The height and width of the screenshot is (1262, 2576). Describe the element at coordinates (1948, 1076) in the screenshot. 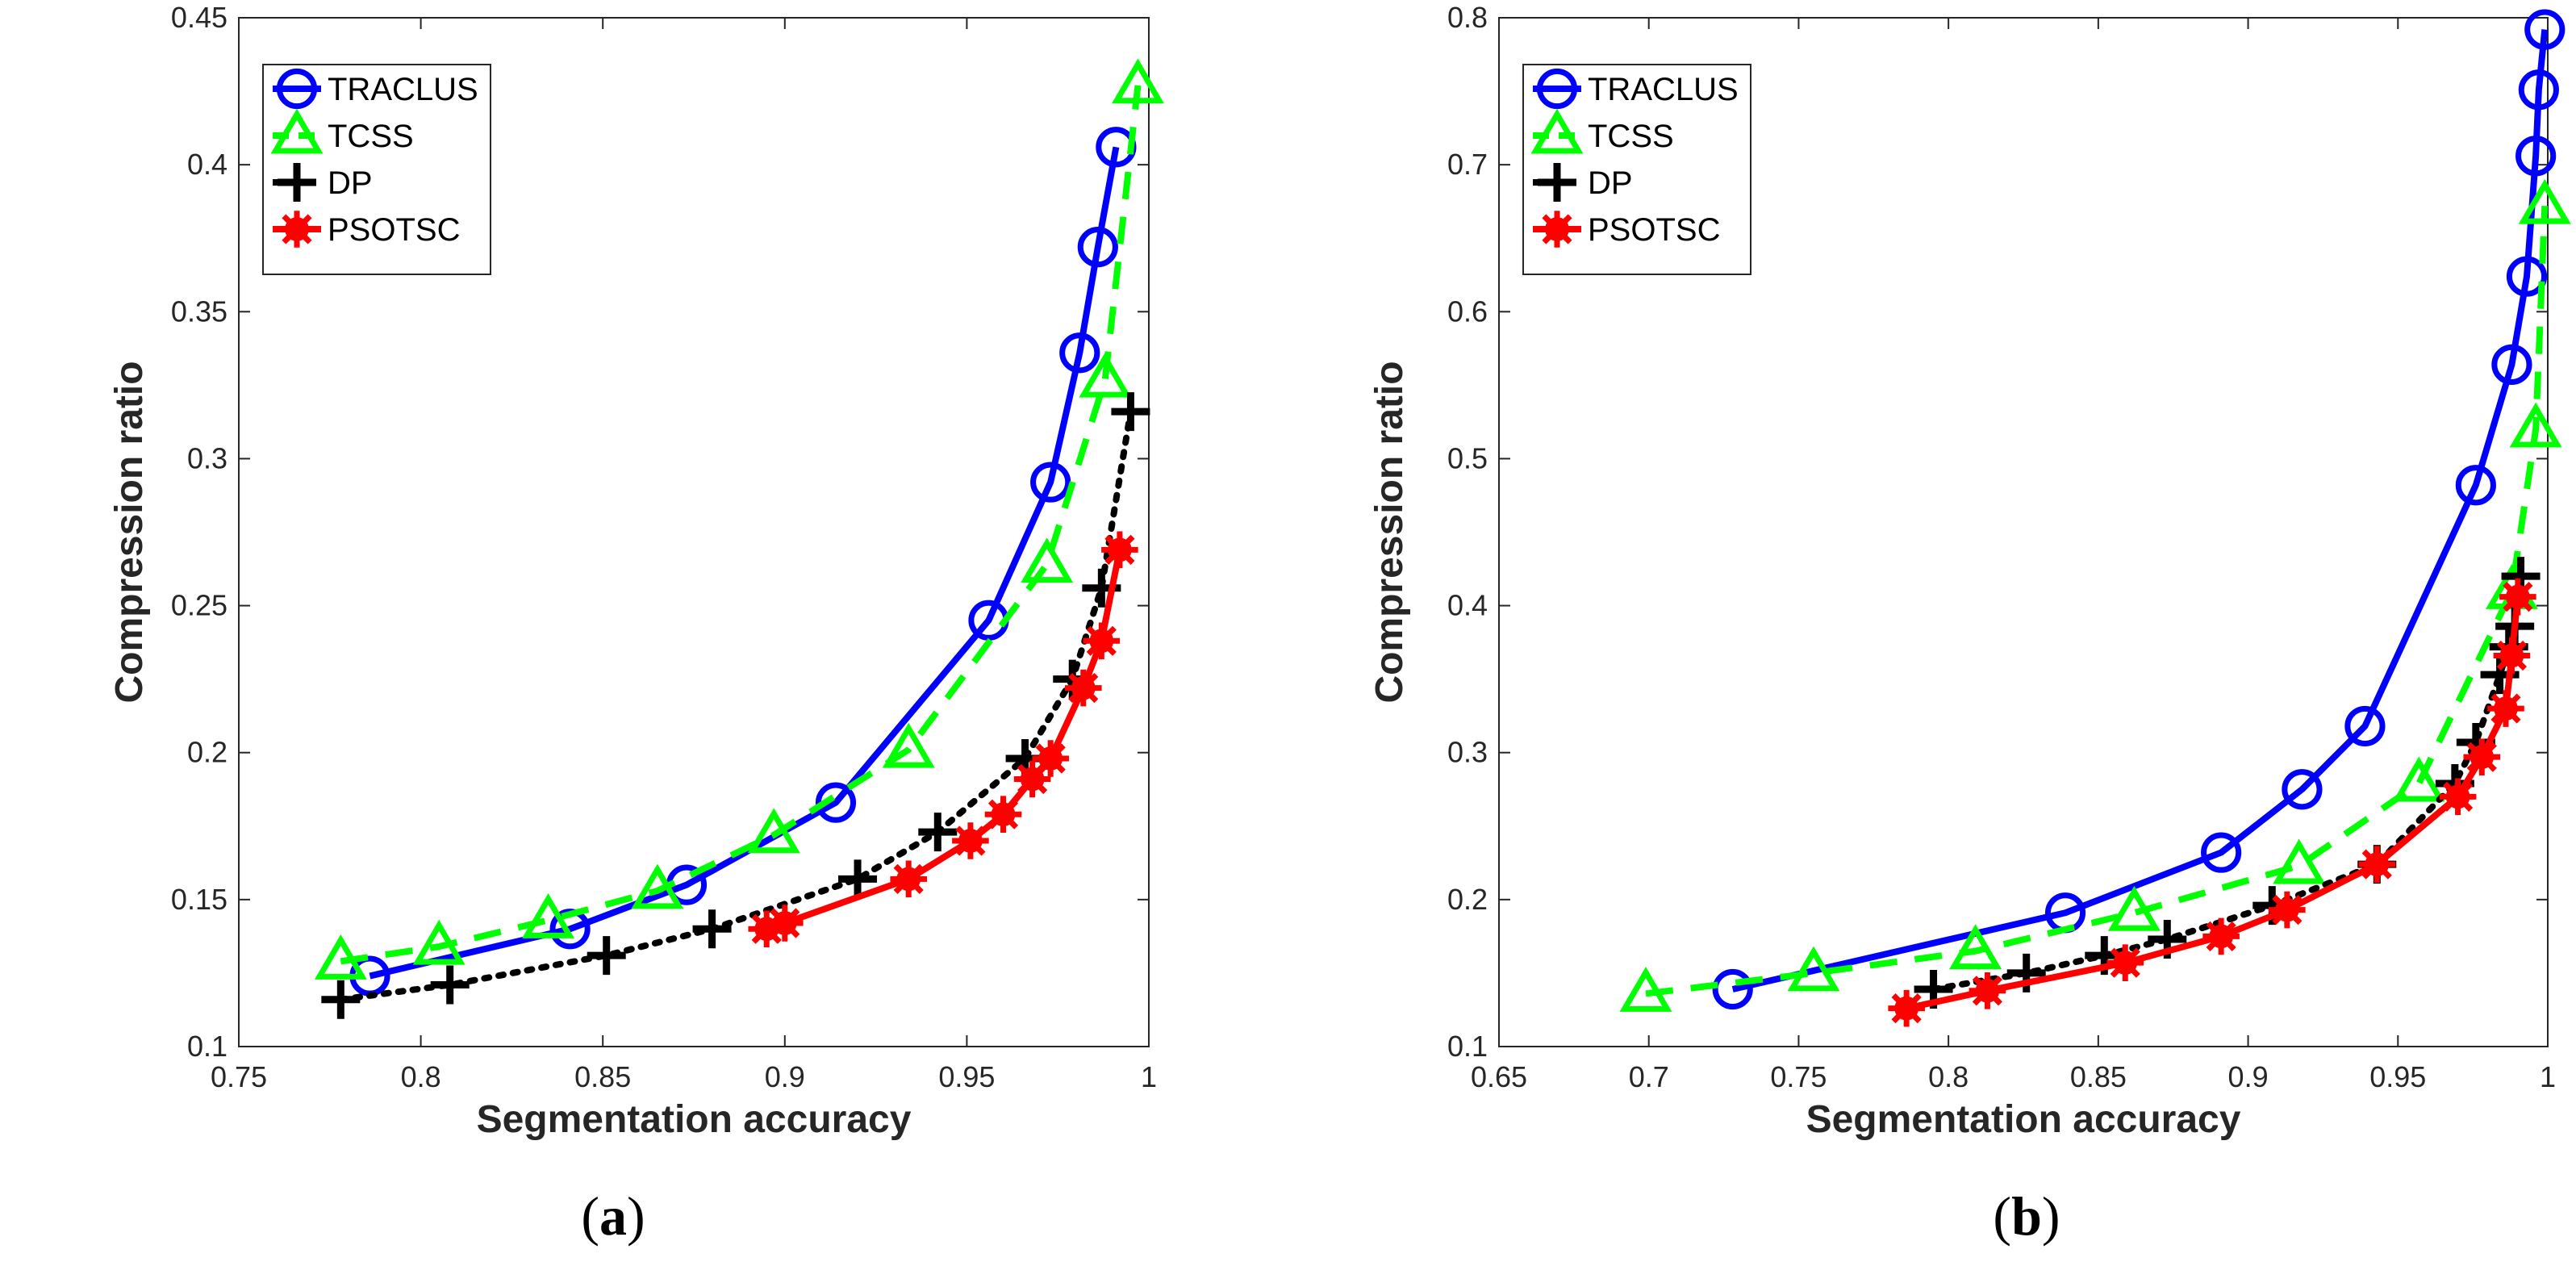

I see `x-tick-label: 0.8` at that location.